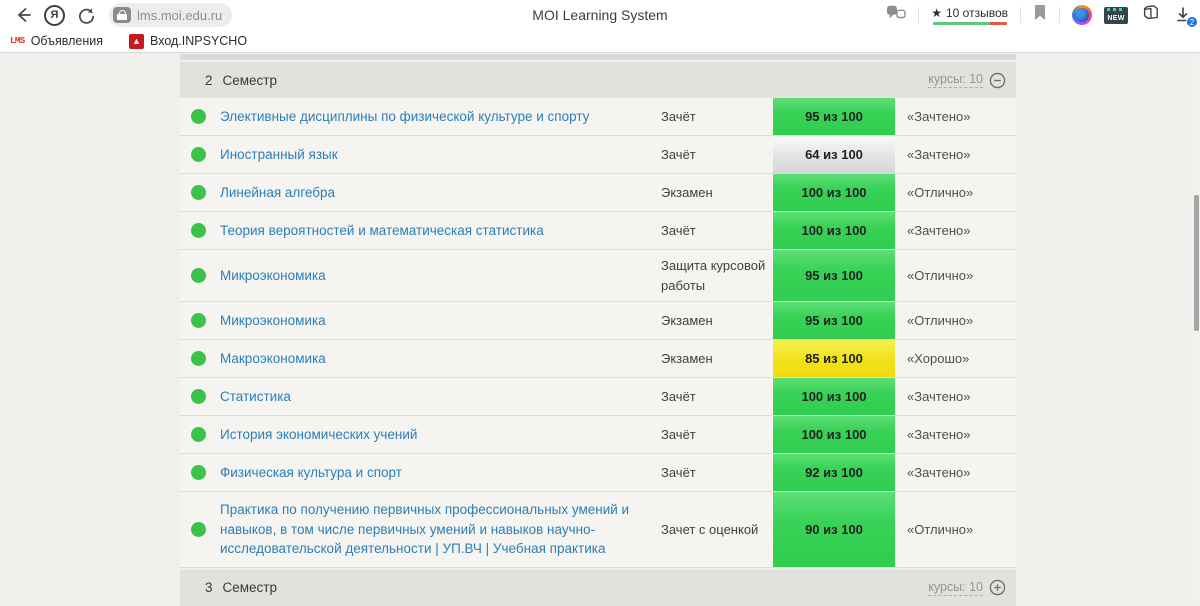 This screenshot has width=1200, height=606. What do you see at coordinates (1183, 15) in the screenshot?
I see `downloads-button: 2` at bounding box center [1183, 15].